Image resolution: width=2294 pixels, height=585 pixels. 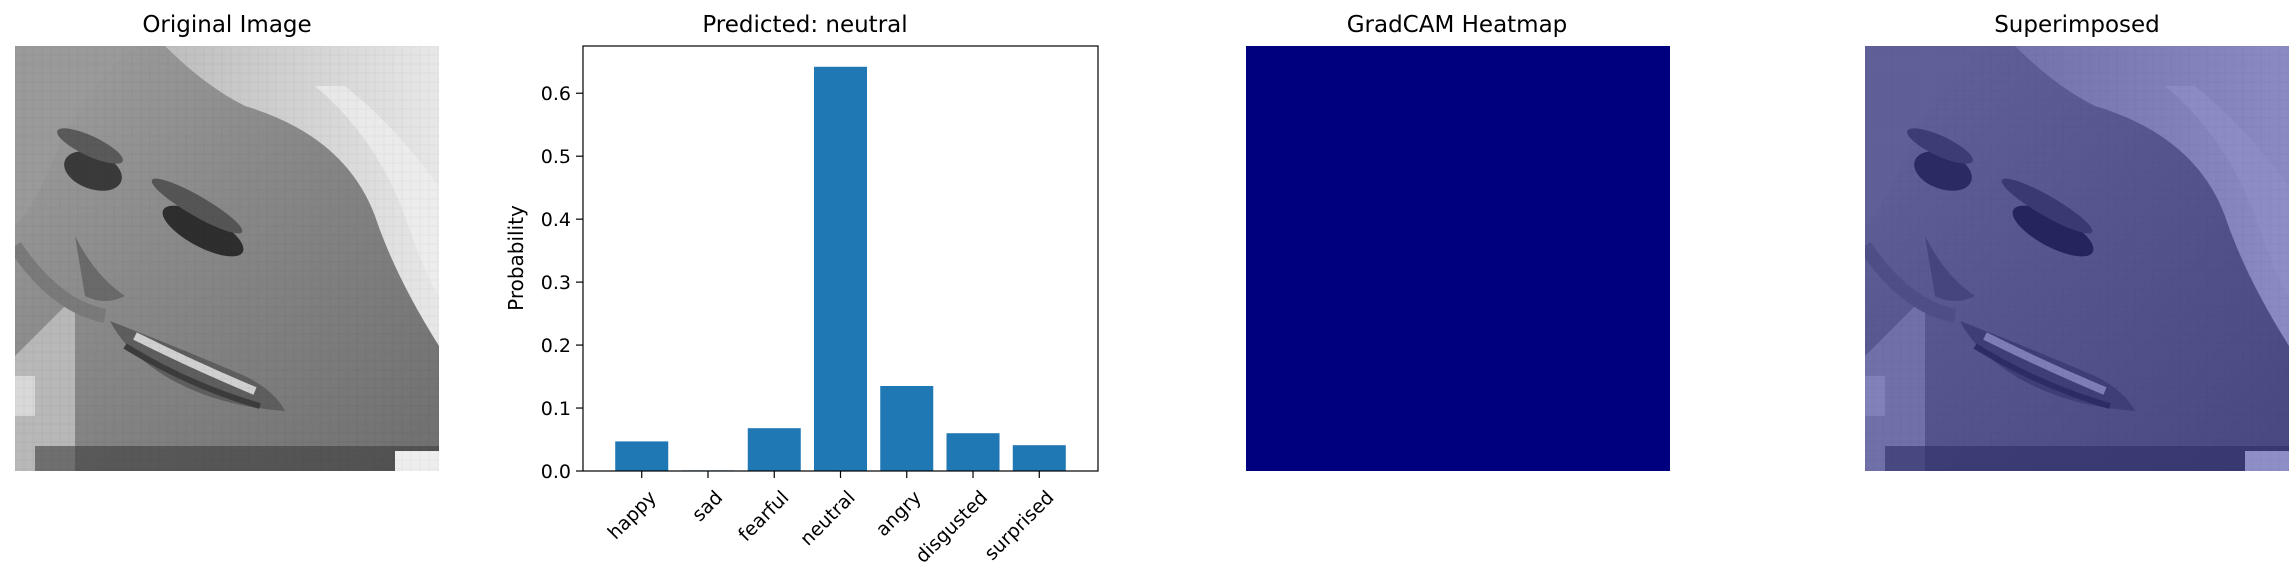 I want to click on y-tick-label: 0.4, so click(x=556, y=220).